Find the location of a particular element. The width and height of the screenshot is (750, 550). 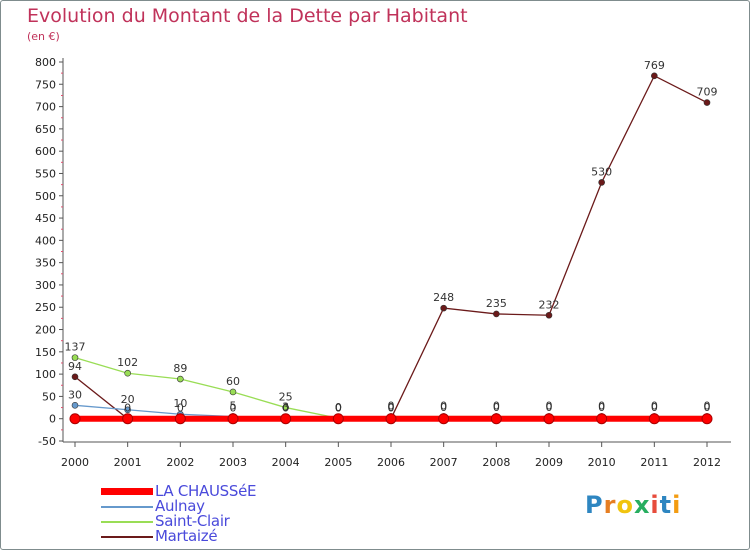

y-tick-label: 200 is located at coordinates (45, 330).